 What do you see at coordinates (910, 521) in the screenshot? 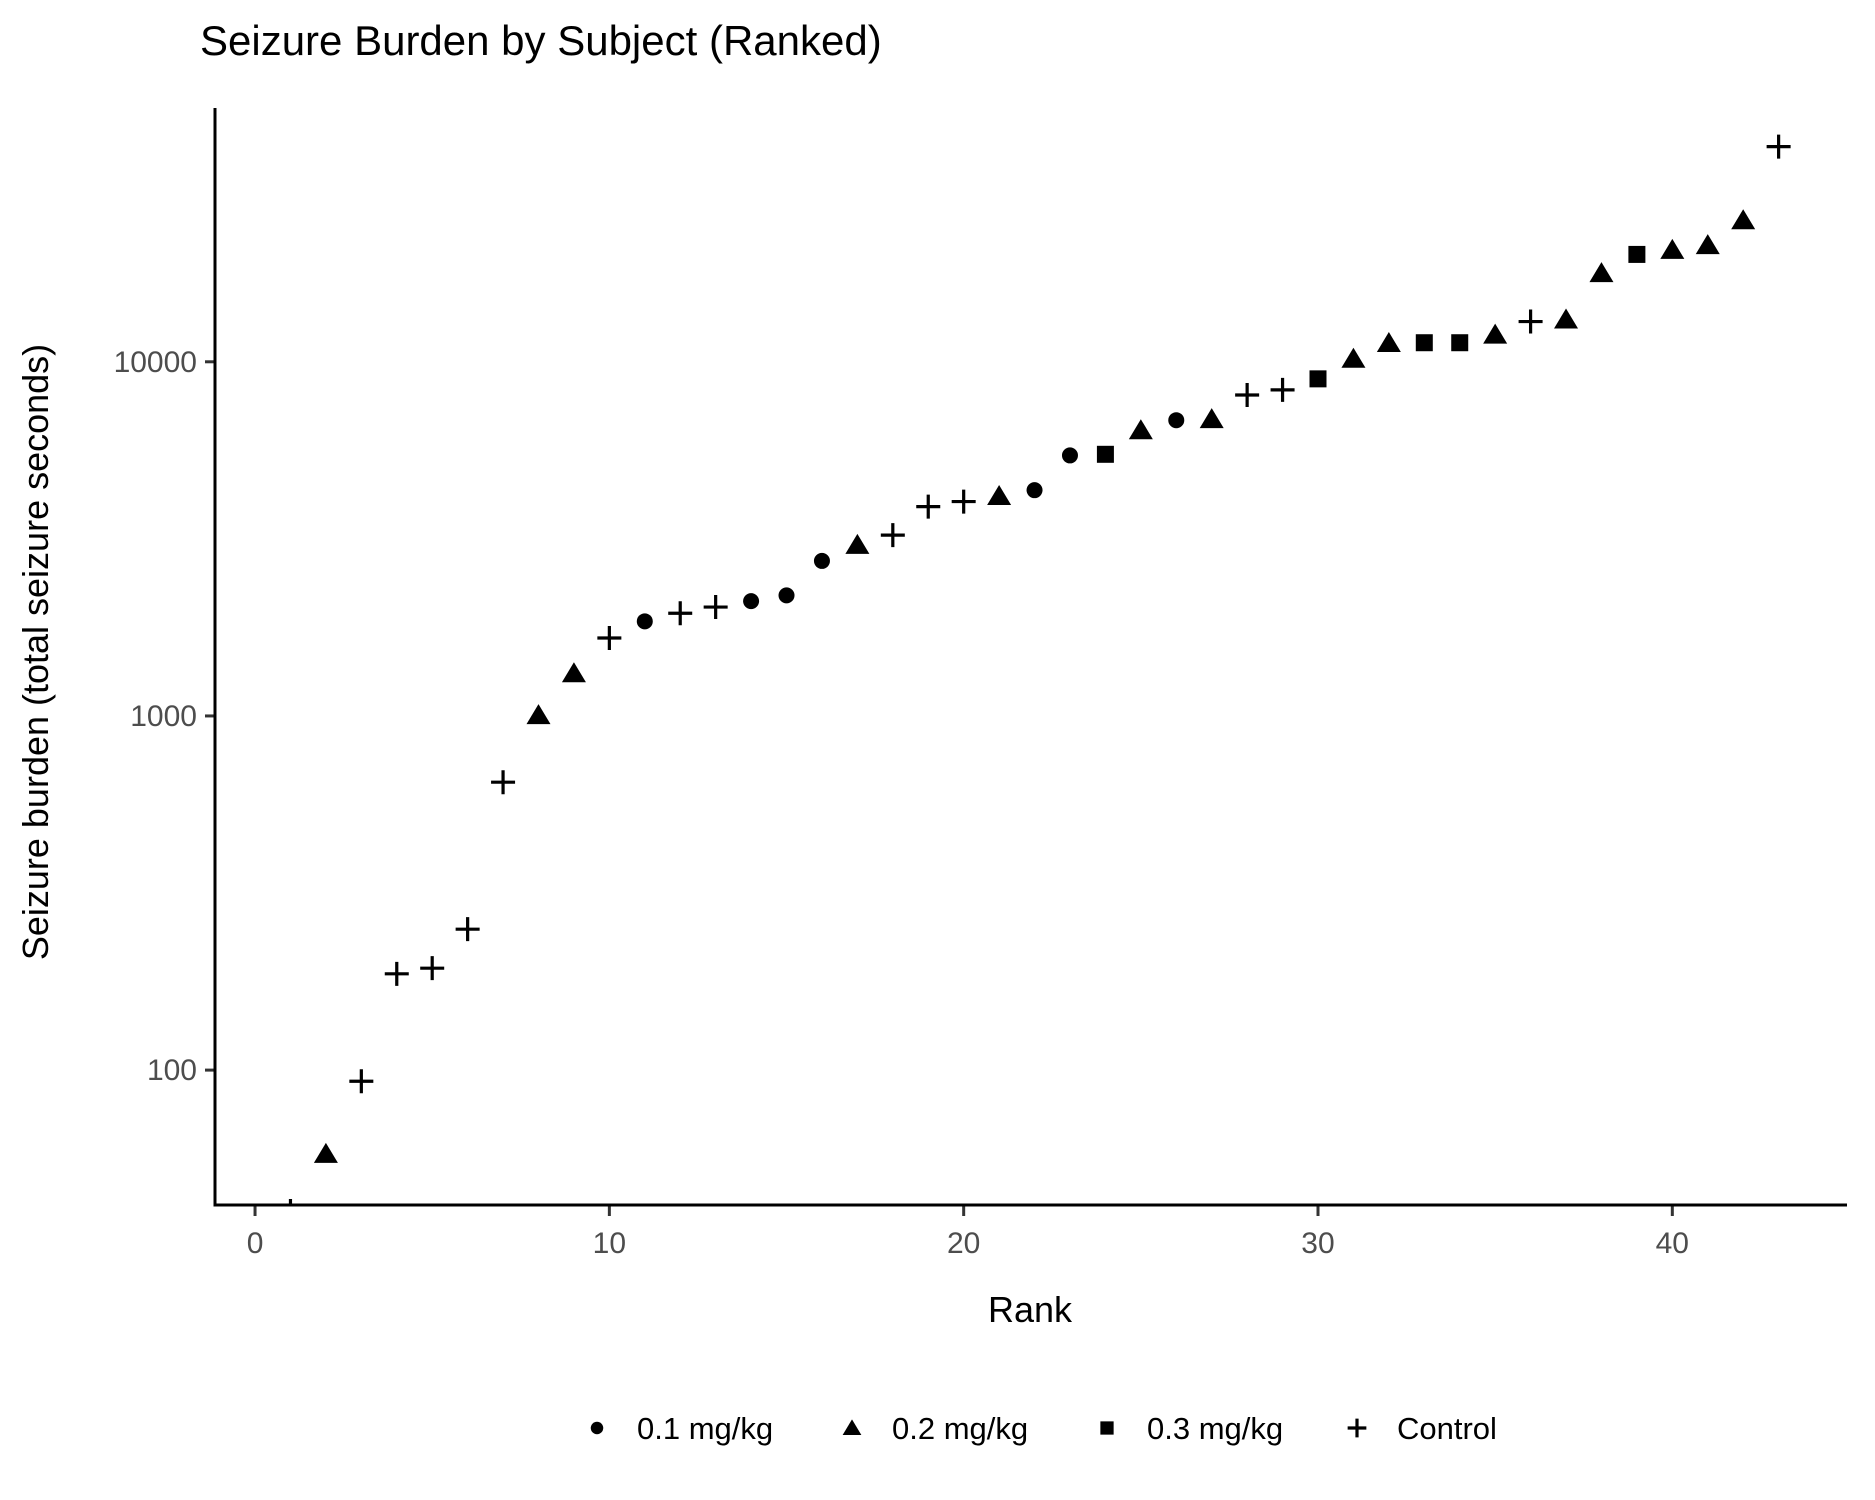
I see `series-0-1-mg-kg` at bounding box center [910, 521].